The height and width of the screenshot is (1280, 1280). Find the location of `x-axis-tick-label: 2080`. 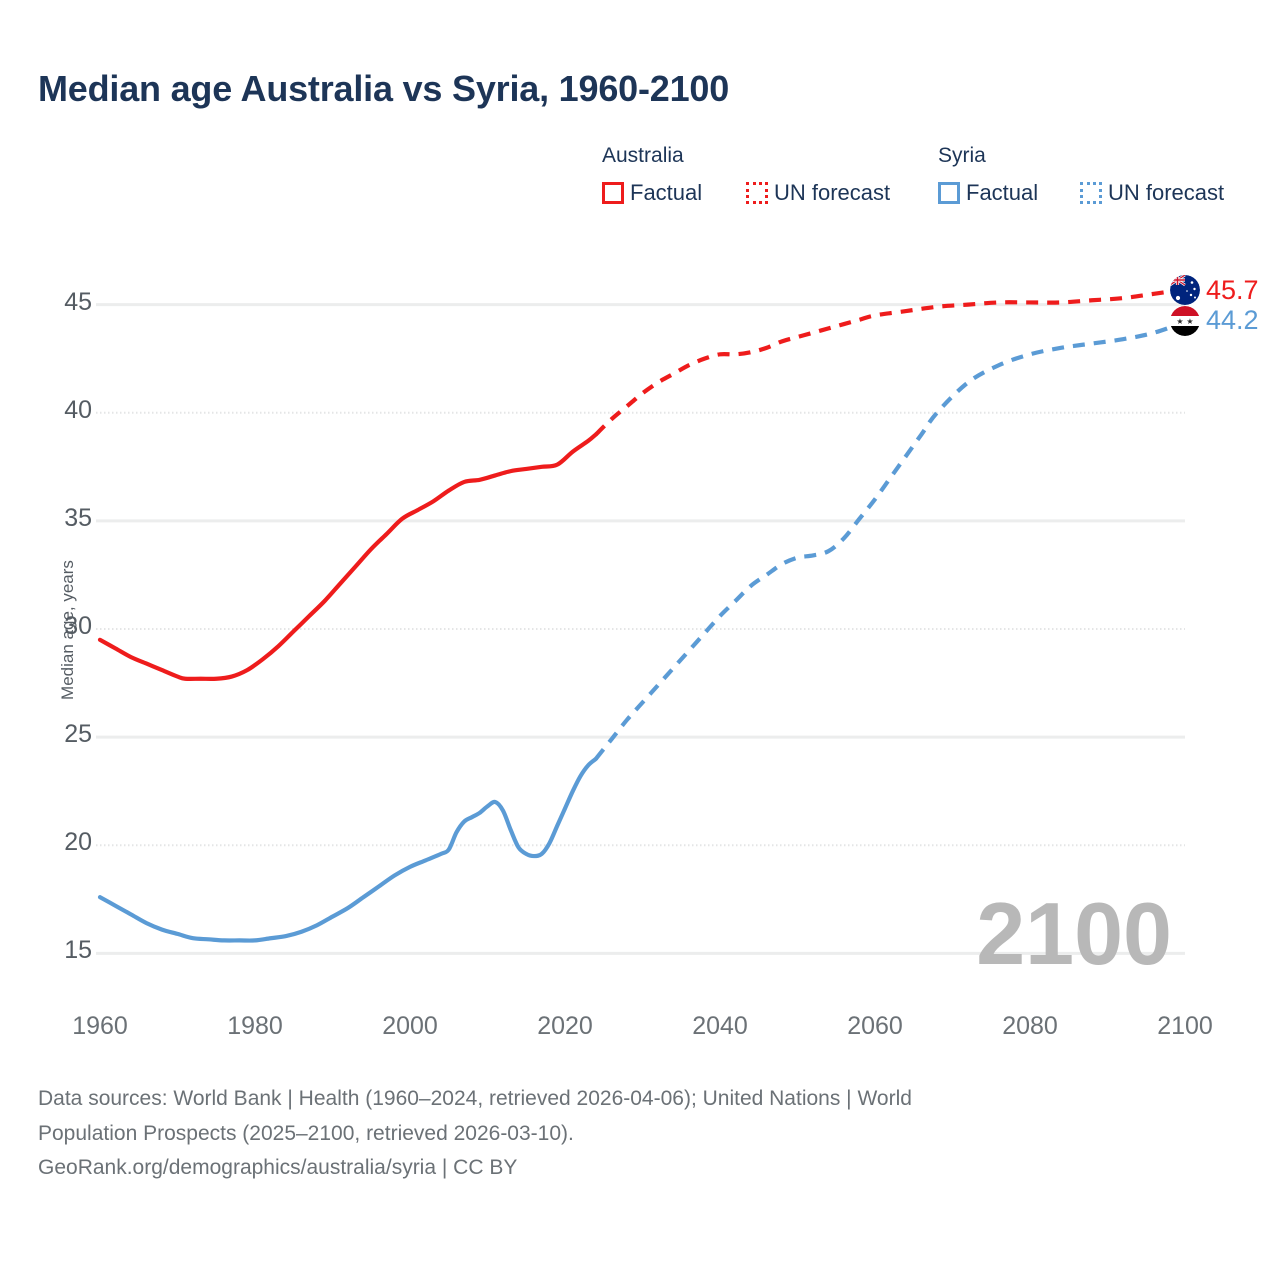

x-axis-tick-label: 2080 is located at coordinates (1030, 1026).